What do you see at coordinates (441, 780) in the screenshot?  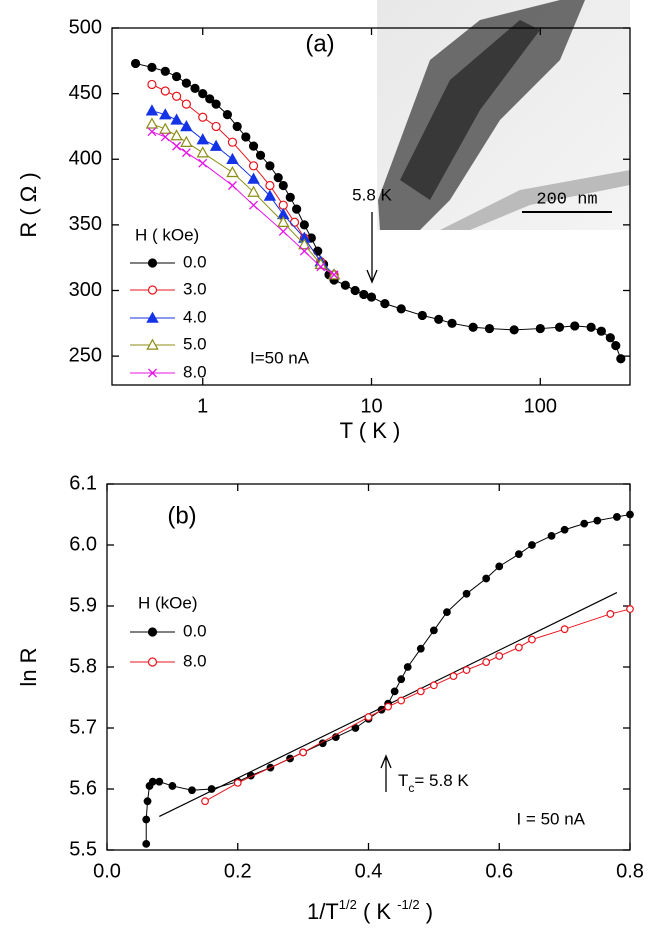 I see `tc-label-part: = 5.8 K` at bounding box center [441, 780].